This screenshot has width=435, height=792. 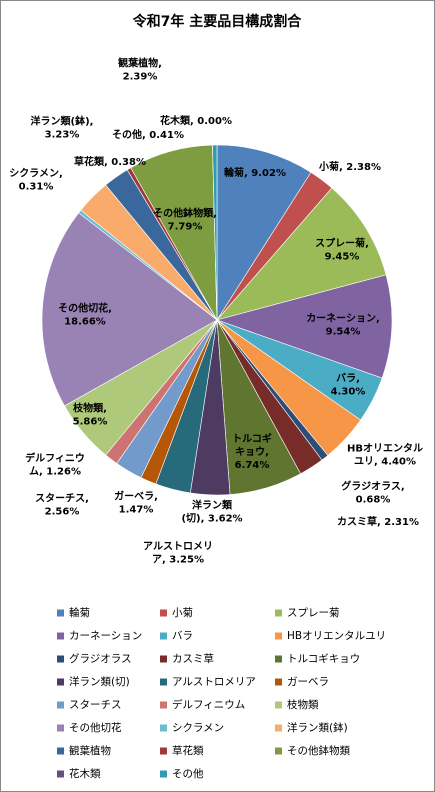 I want to click on data-label: 輪菊, 9.02%, so click(x=255, y=172).